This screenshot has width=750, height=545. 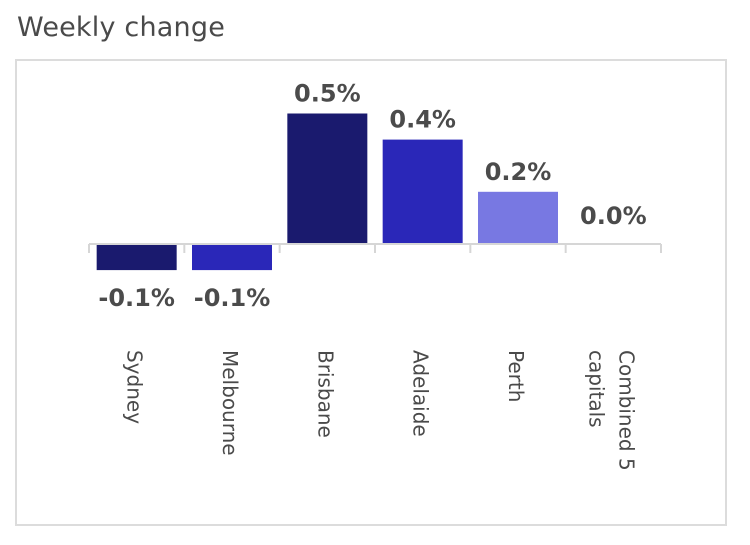 What do you see at coordinates (327, 178) in the screenshot?
I see `bar-brisbane` at bounding box center [327, 178].